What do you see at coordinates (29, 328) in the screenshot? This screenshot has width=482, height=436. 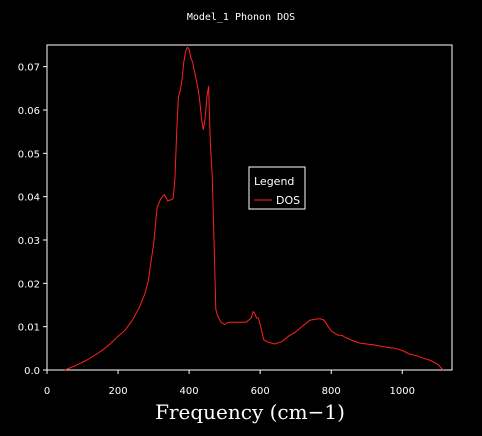 I see `y-tick-label: 0.01` at bounding box center [29, 328].